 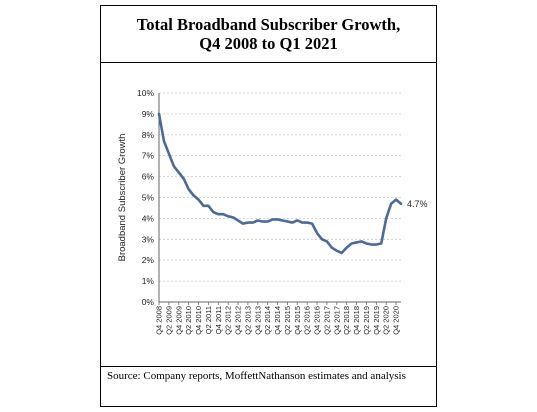 What do you see at coordinates (238, 320) in the screenshot?
I see `x-tick-label: Q4 2012` at bounding box center [238, 320].